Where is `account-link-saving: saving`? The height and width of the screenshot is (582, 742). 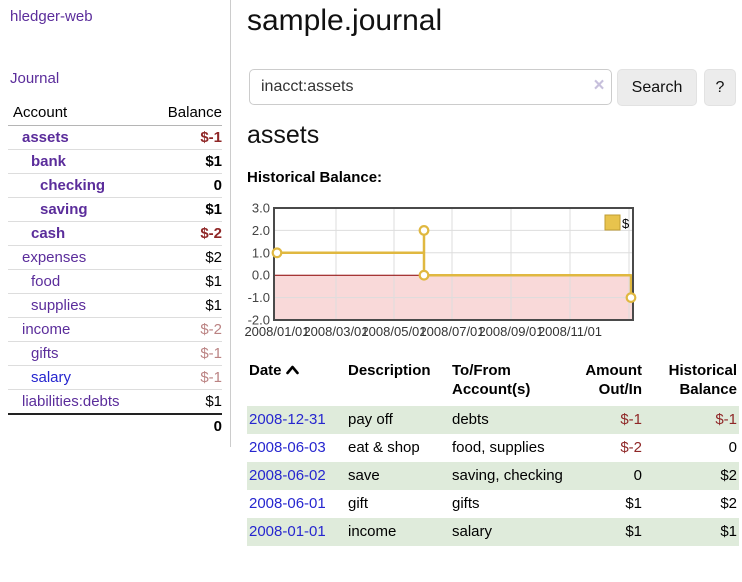
account-link-saving: saving is located at coordinates (64, 209).